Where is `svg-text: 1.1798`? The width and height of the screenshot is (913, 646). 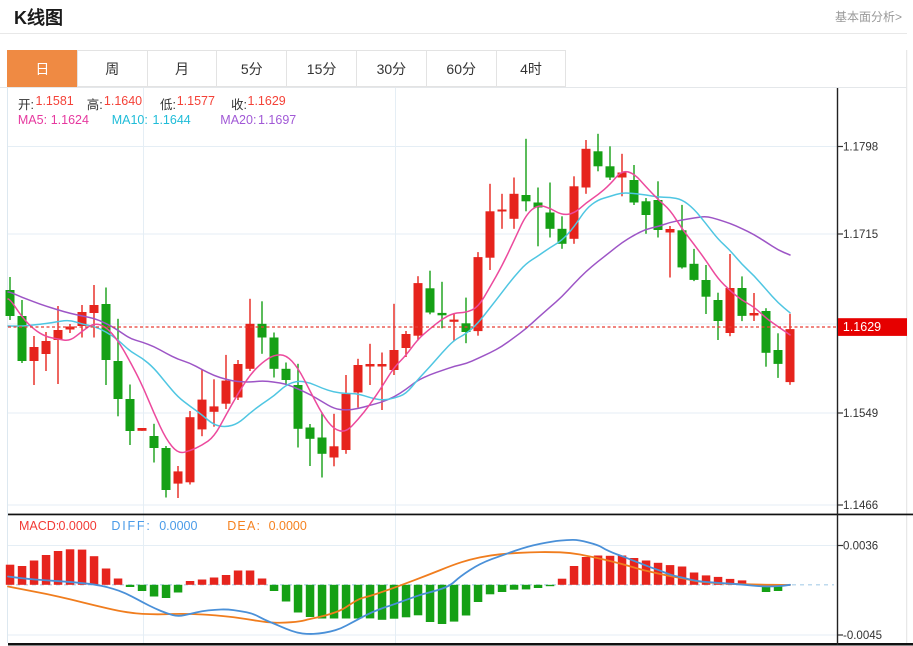
svg-text: 1.1798 is located at coordinates (860, 148).